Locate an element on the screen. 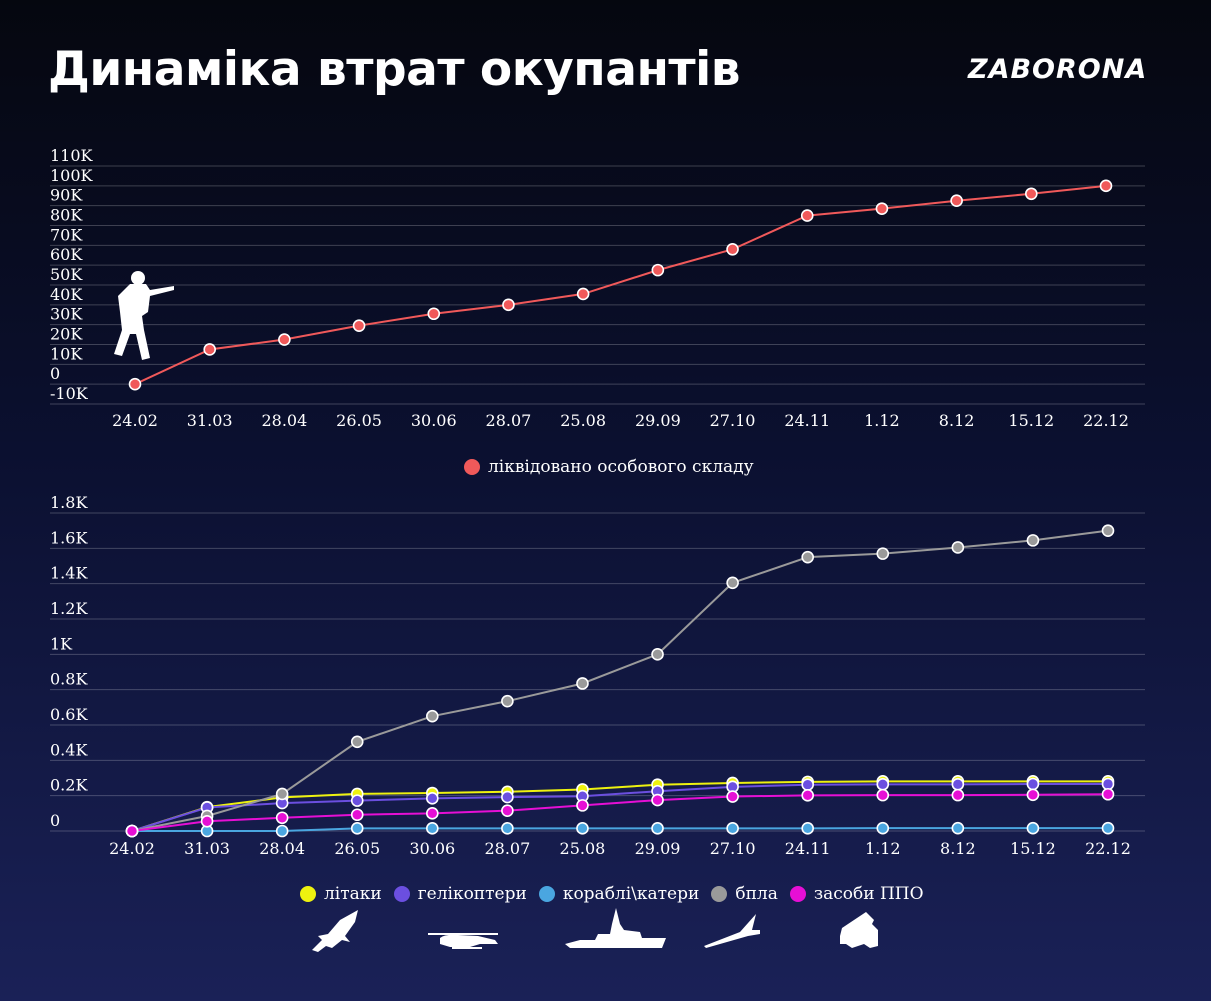 This screenshot has width=1211, height=1001. y-tick-label: 1K is located at coordinates (61, 643).